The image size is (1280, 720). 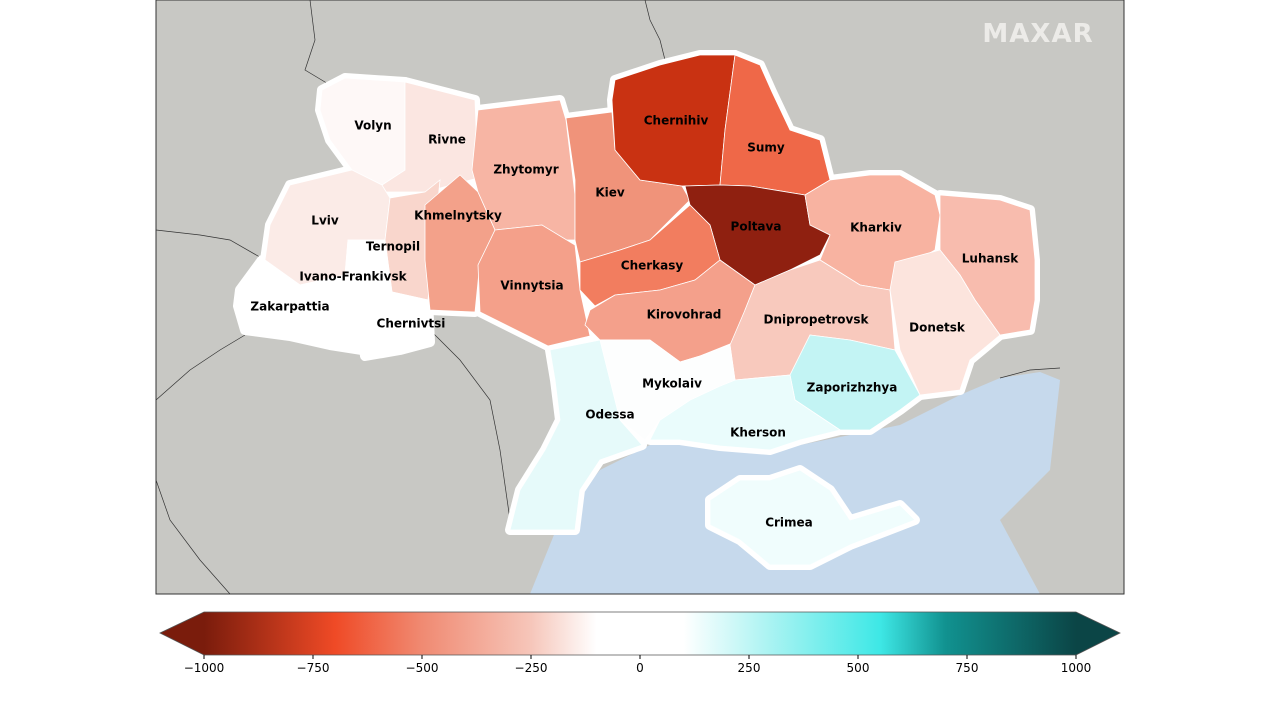 What do you see at coordinates (640, 668) in the screenshot?
I see `colorbar-tick-label: 0` at bounding box center [640, 668].